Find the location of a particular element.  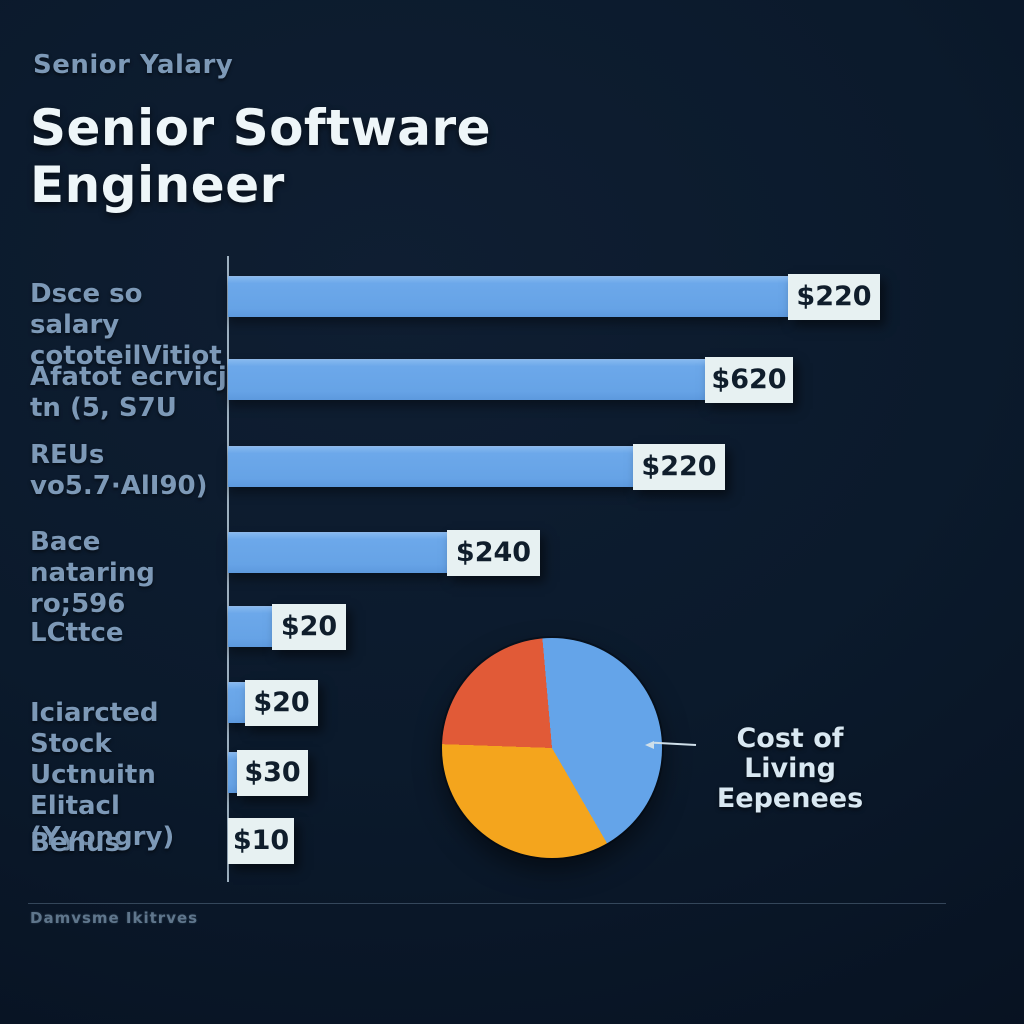

category-label-line: vo5.7·AlI90) is located at coordinates (119, 486).